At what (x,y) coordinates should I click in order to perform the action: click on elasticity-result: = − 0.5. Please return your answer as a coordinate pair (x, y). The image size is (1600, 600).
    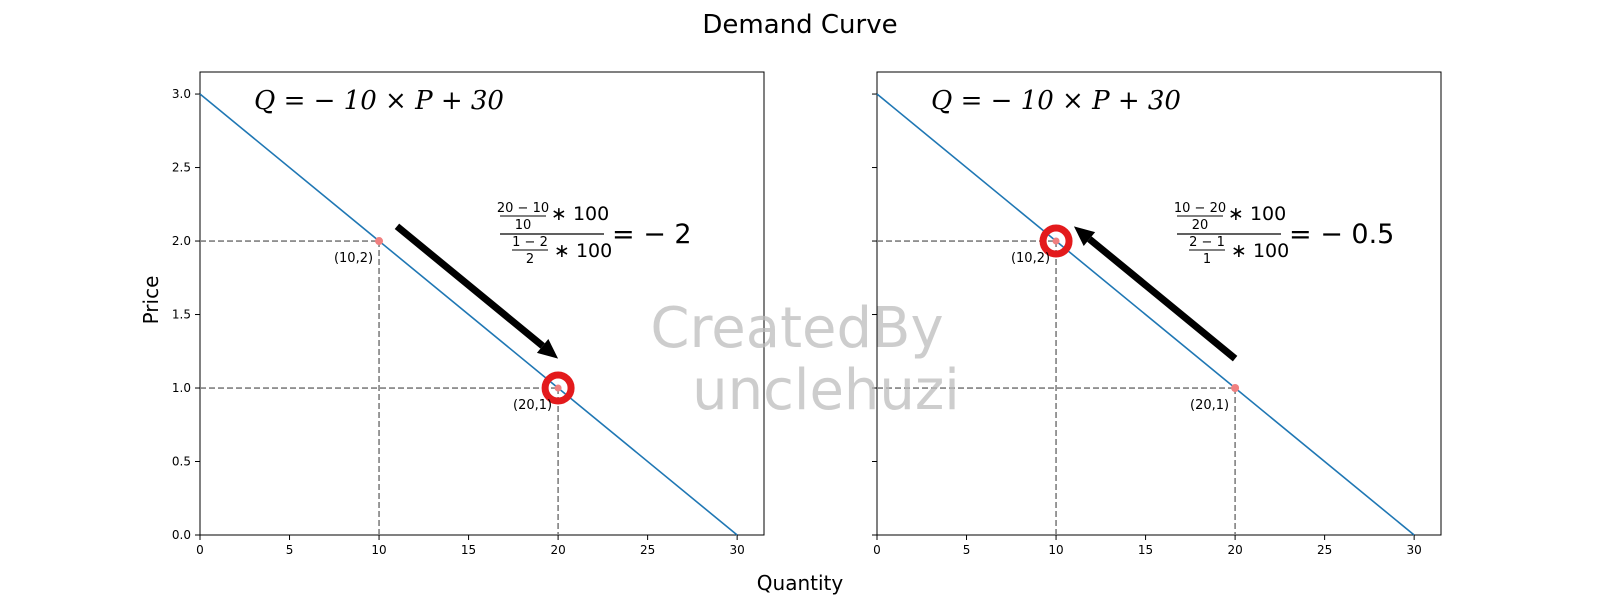
    Looking at the image, I should click on (1341, 234).